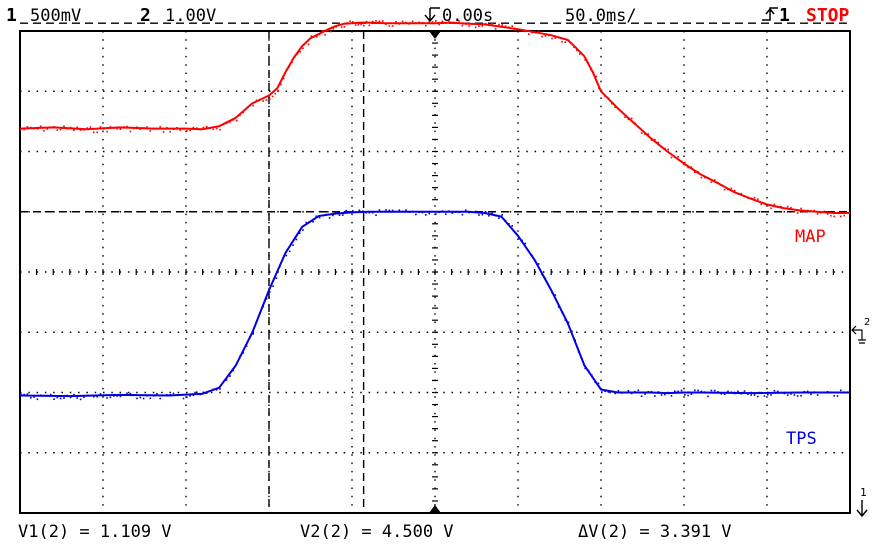 The height and width of the screenshot is (553, 883). Describe the element at coordinates (377, 532) in the screenshot. I see `v2-readout: V2(2) = 4.500 V` at that location.